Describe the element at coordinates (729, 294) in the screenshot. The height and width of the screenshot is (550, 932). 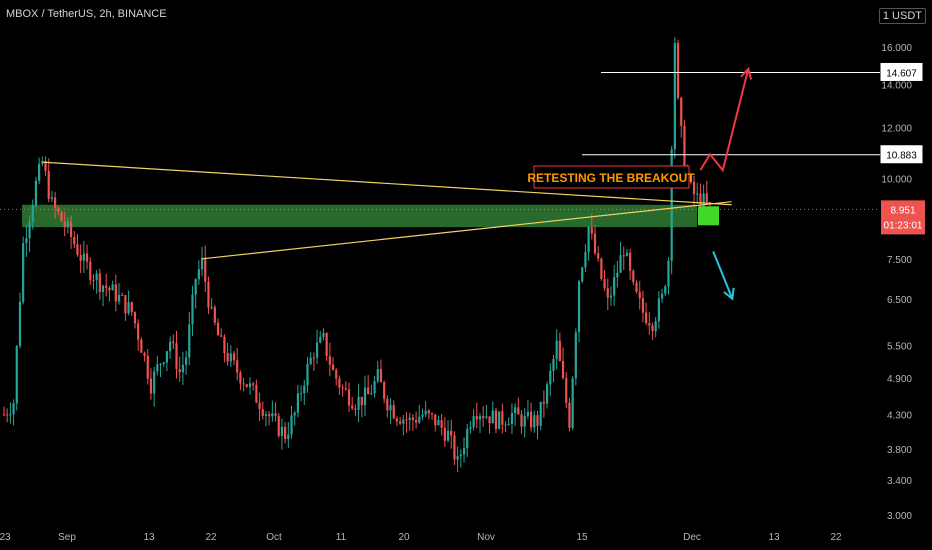
I see `bearish-projection-arrow-head` at that location.